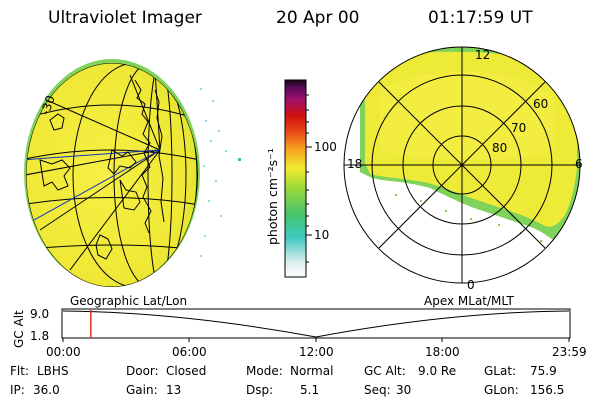  Describe the element at coordinates (93, 187) in the screenshot. I see `globe-terminator` at that location.